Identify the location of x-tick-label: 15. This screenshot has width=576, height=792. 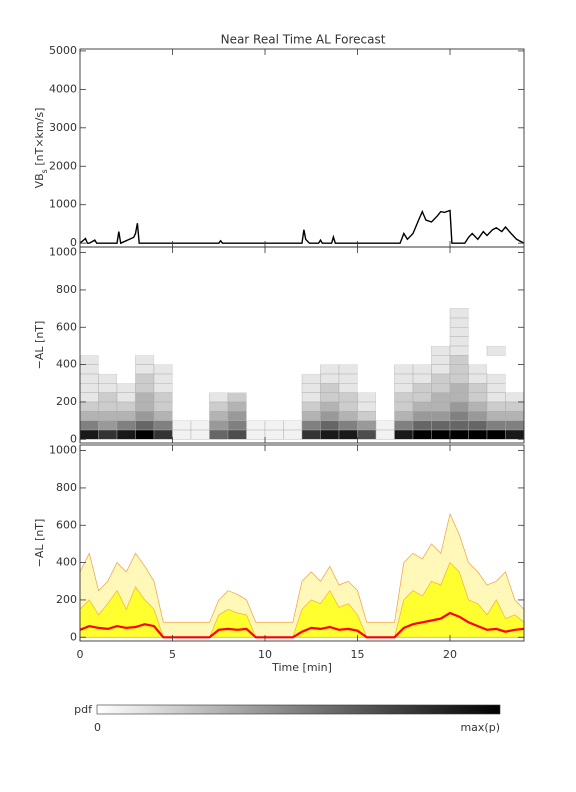
(358, 654).